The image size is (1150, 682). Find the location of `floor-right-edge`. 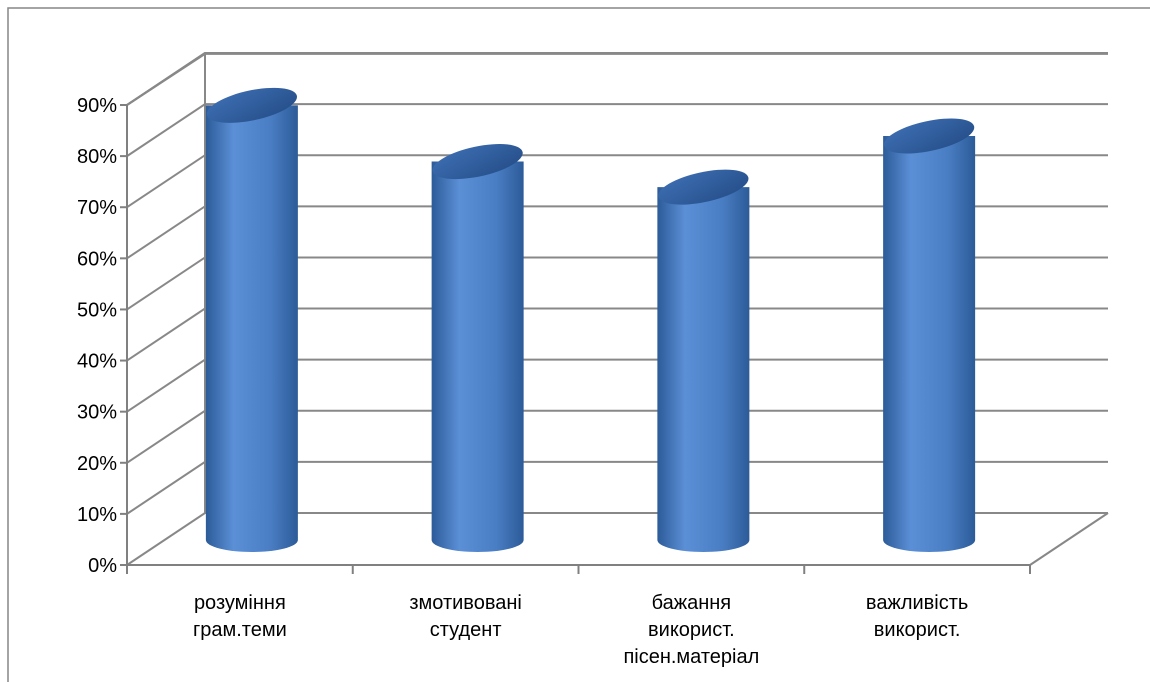

floor-right-edge is located at coordinates (1069, 539).